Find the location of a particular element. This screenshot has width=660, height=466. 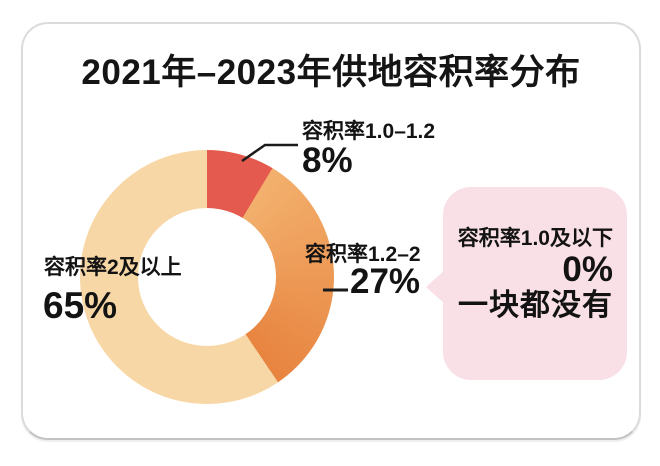

callout-note: 一块都没有 is located at coordinates (535, 305).